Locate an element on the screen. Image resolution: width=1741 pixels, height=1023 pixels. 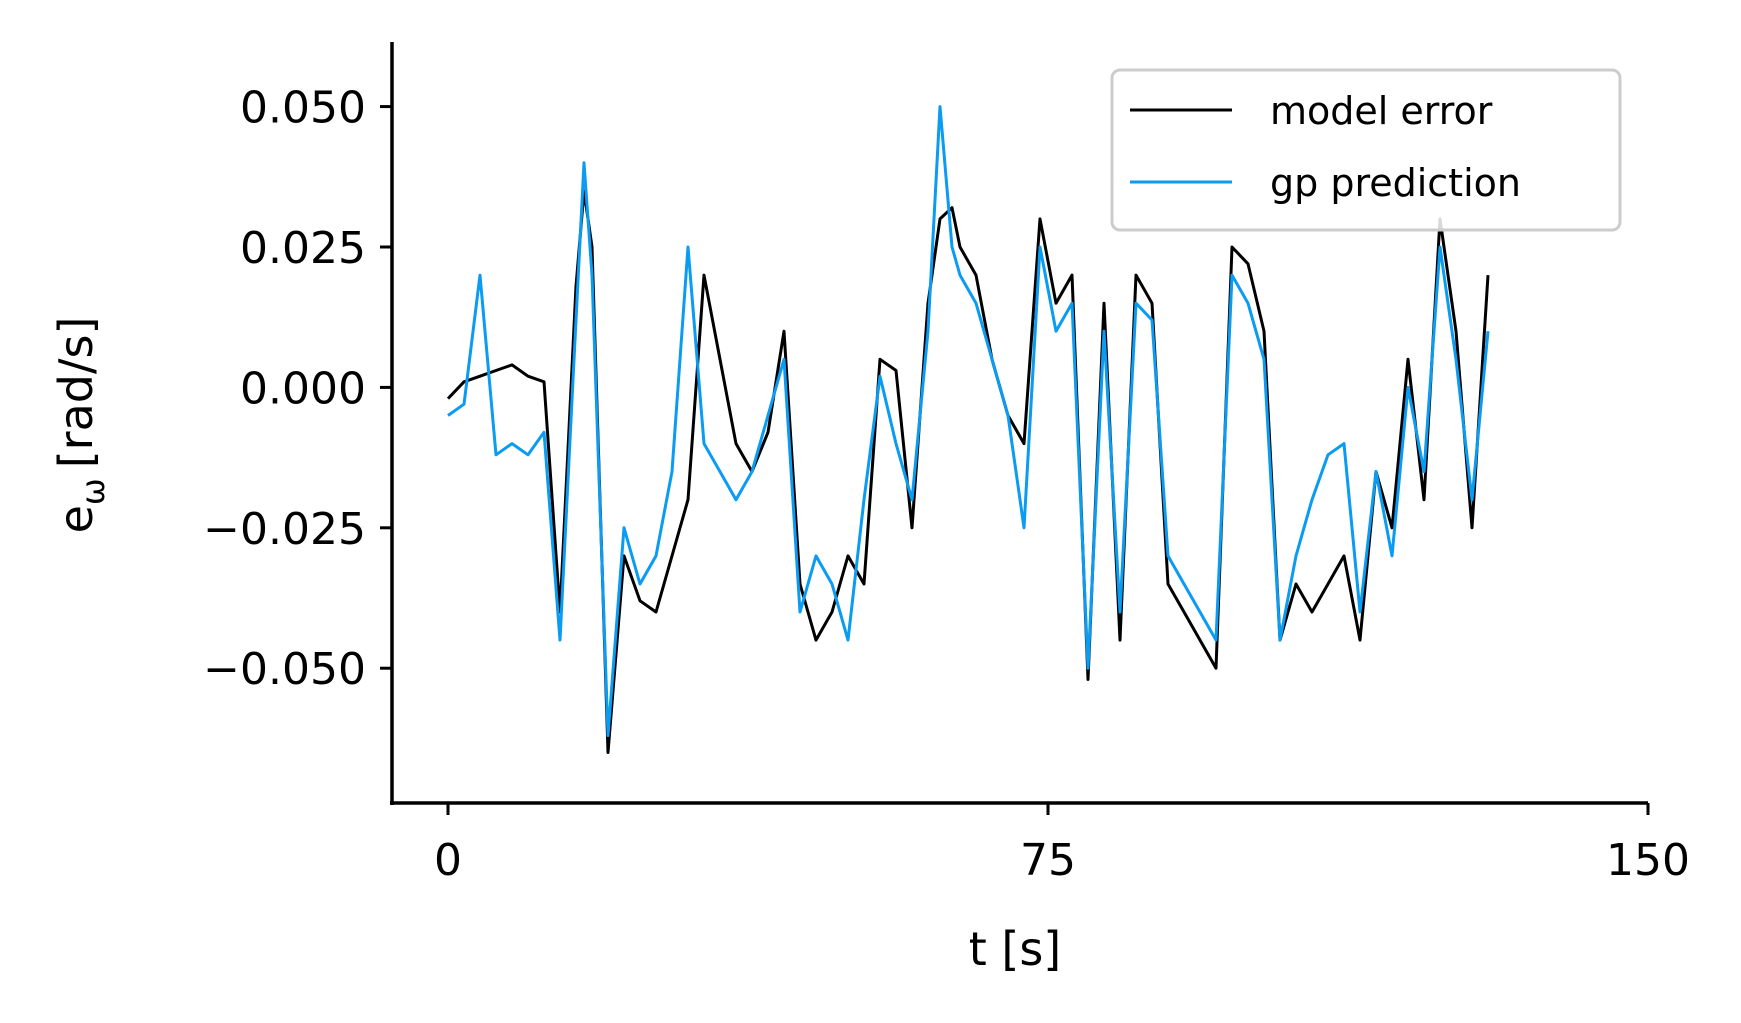
legend: model error gp prediction is located at coordinates (1366, 150).